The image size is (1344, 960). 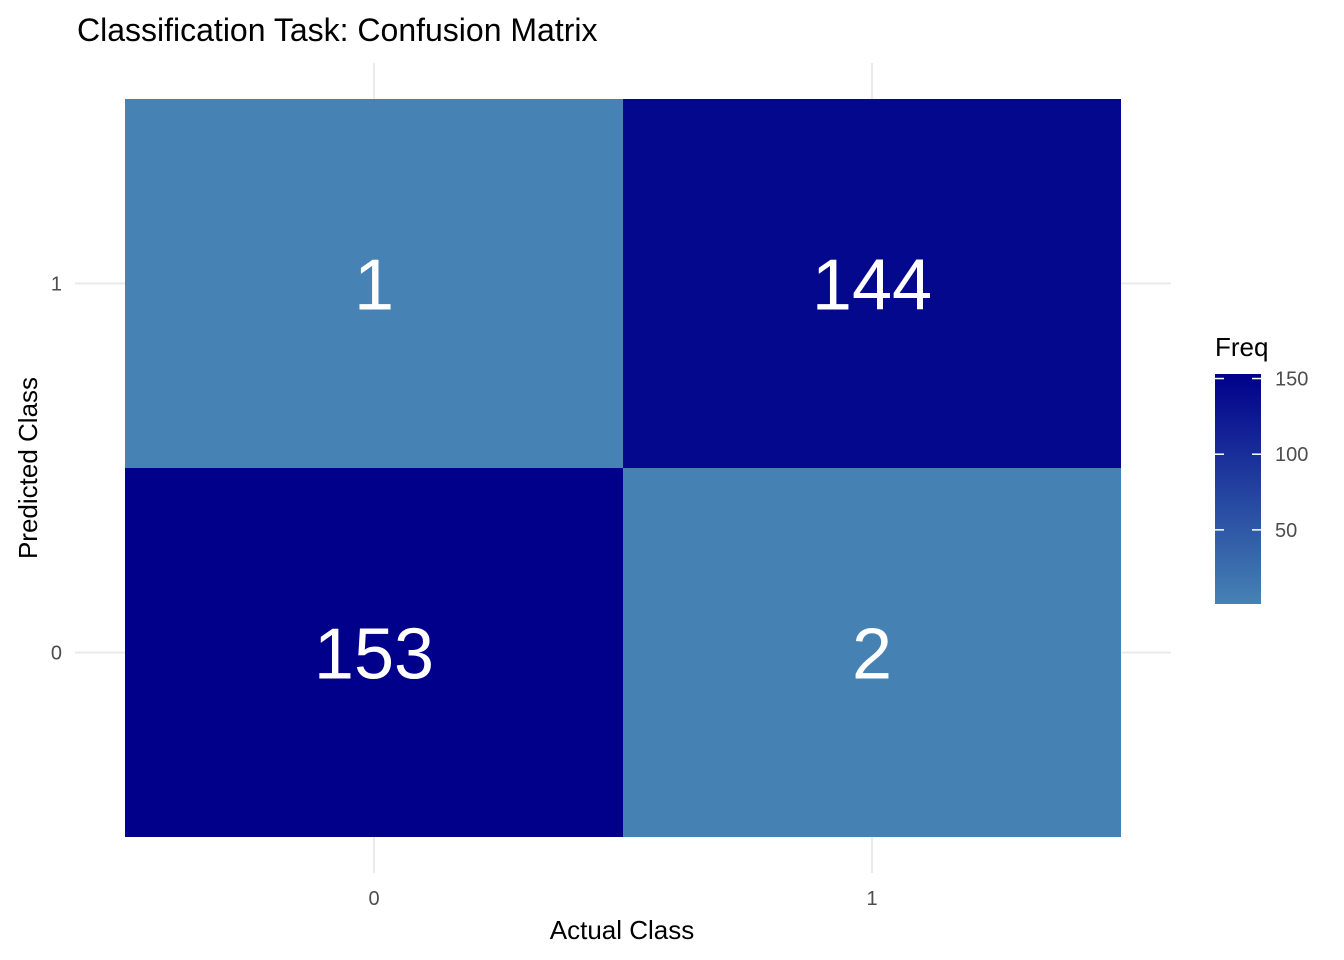 What do you see at coordinates (1286, 531) in the screenshot?
I see `legend-tick-label: 50` at bounding box center [1286, 531].